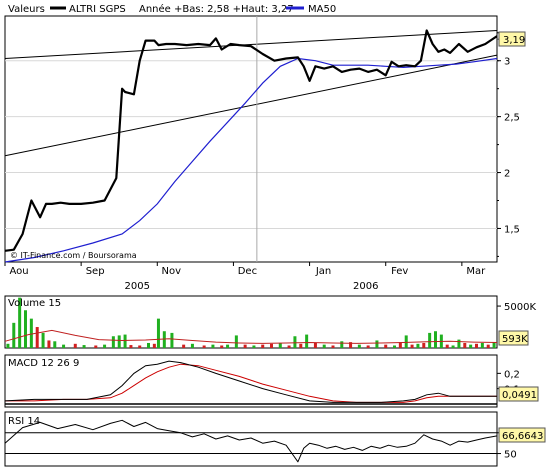 This screenshot has width=551, height=469. I want to click on price-last-value-label: 3,19, so click(514, 40).